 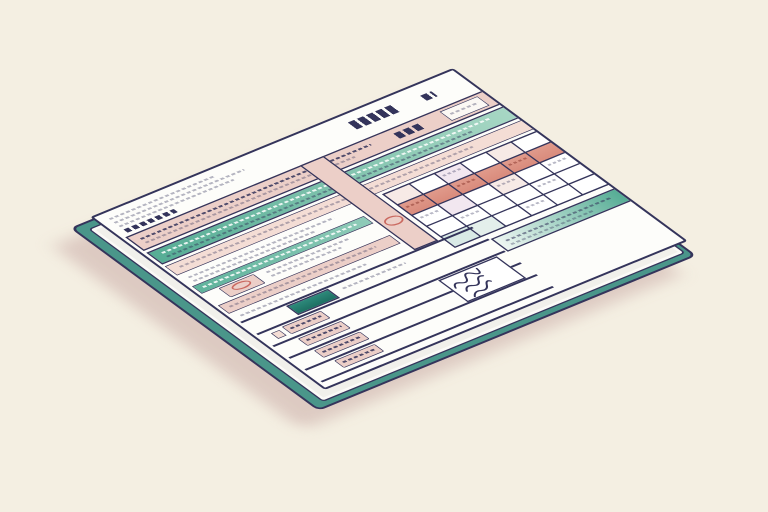 I want to click on checkbox-scribble, so click(x=278, y=334).